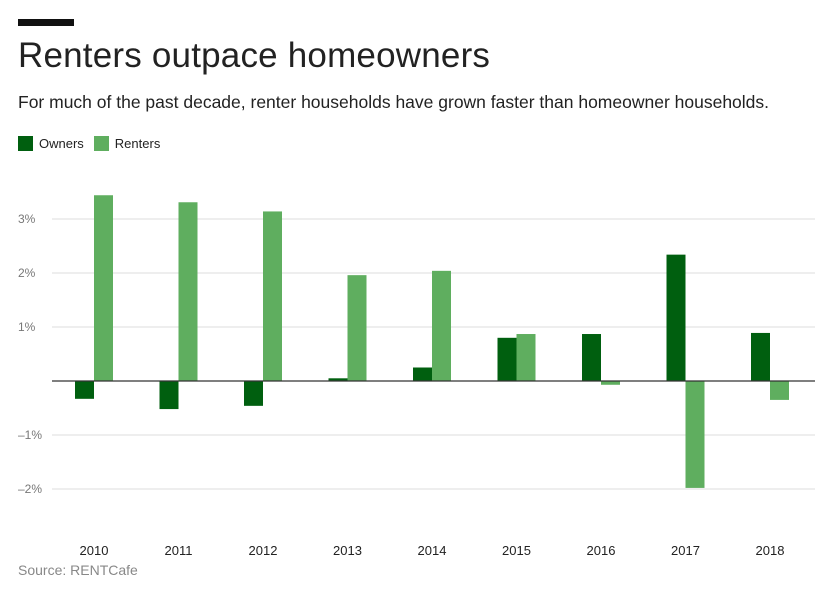  Describe the element at coordinates (169, 395) in the screenshot. I see `bar-owners-2011` at that location.